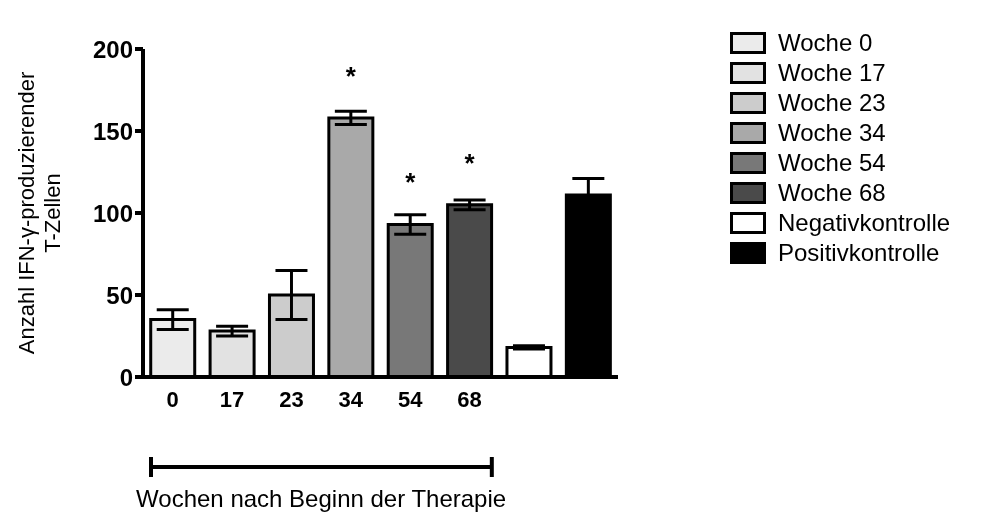  What do you see at coordinates (232, 399) in the screenshot?
I see `x-tick-label: 17` at bounding box center [232, 399].